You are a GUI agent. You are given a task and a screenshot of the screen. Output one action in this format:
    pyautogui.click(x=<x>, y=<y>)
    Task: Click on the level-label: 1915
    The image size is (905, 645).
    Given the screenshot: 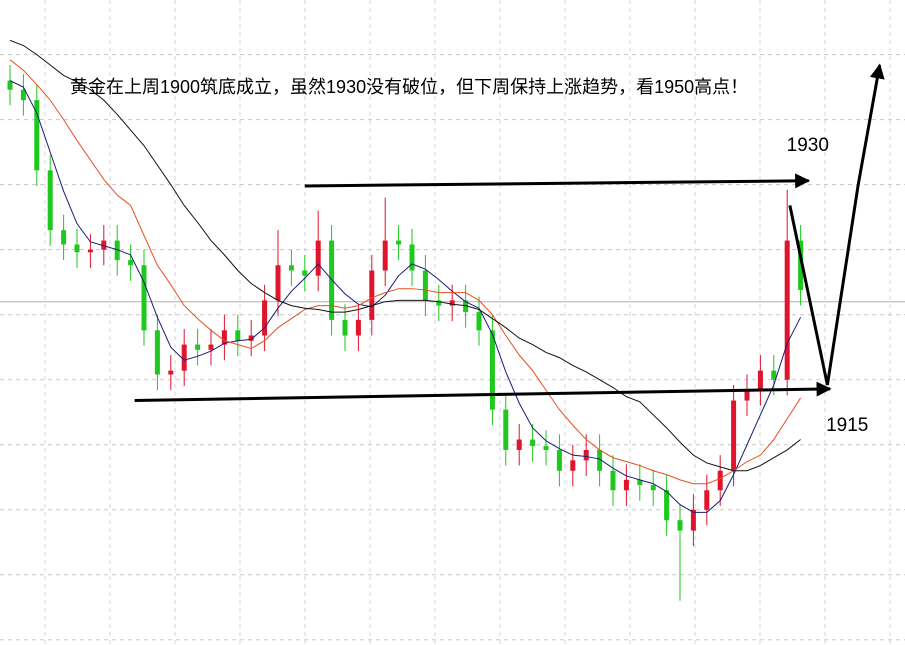 What is the action you would take?
    pyautogui.click(x=847, y=425)
    